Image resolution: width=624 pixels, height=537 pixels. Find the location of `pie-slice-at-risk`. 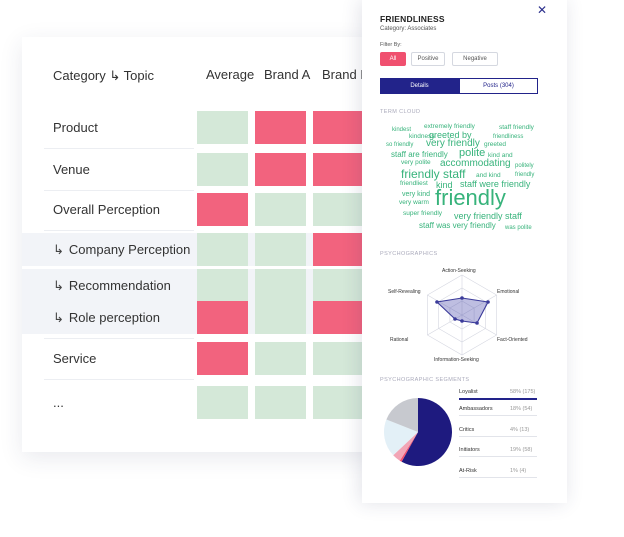

pie-slice-at-risk is located at coordinates (408, 447).